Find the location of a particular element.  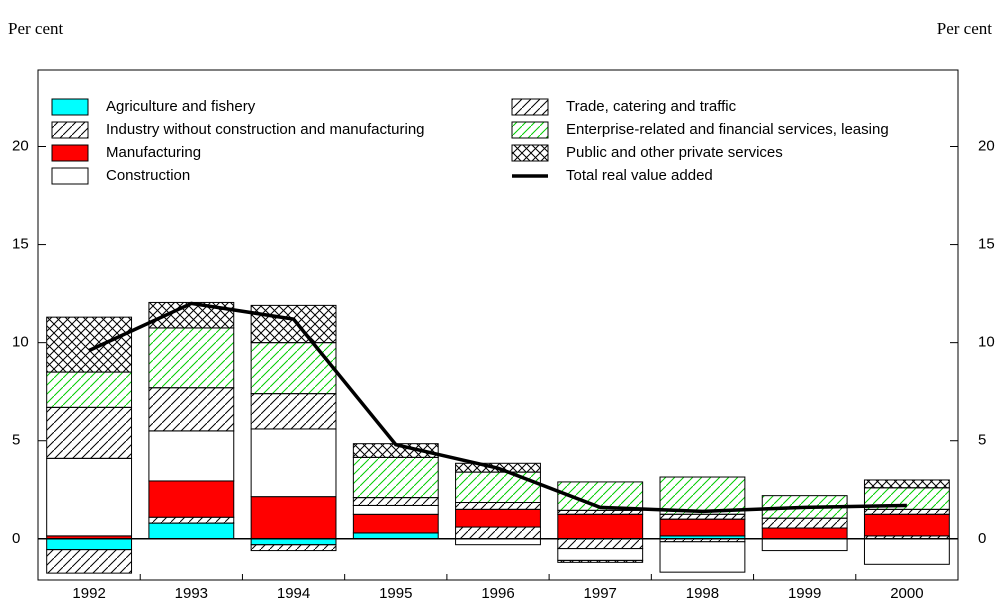

legend-label: Agriculture and fishery is located at coordinates (181, 106).